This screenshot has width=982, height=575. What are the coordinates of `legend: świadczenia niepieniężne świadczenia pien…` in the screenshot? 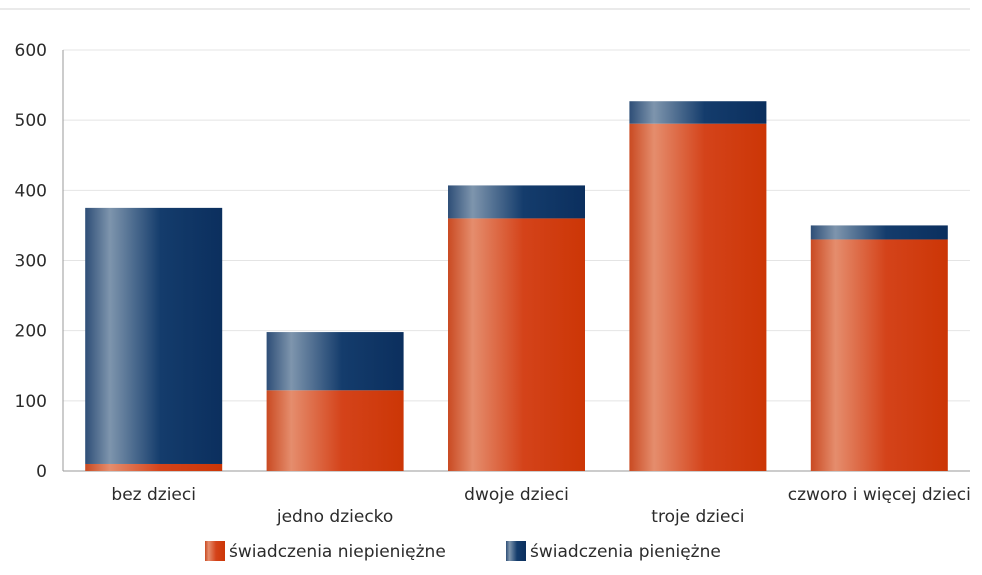 It's located at (463, 551).